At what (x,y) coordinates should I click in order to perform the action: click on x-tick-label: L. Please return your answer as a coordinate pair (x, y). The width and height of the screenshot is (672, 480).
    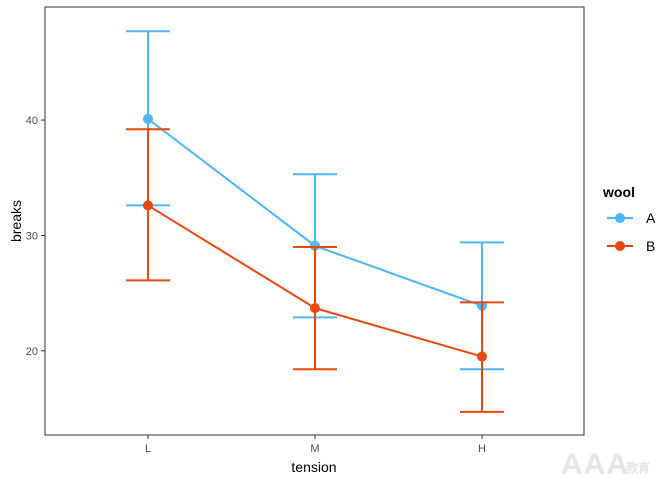
    Looking at the image, I should click on (148, 449).